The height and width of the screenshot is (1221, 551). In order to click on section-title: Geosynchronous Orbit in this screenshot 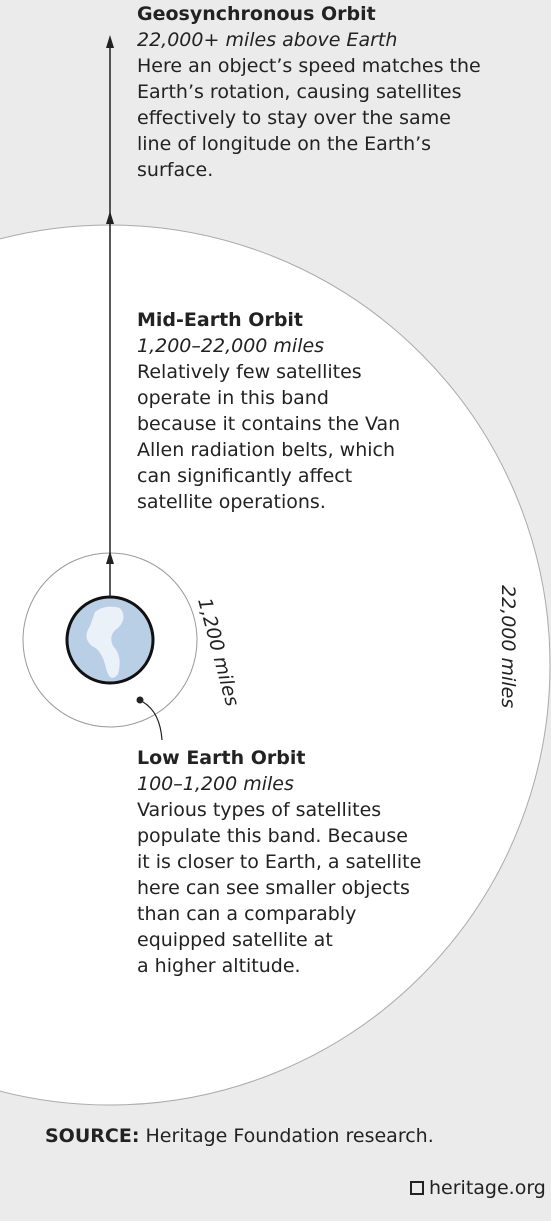, I will do `click(256, 14)`.